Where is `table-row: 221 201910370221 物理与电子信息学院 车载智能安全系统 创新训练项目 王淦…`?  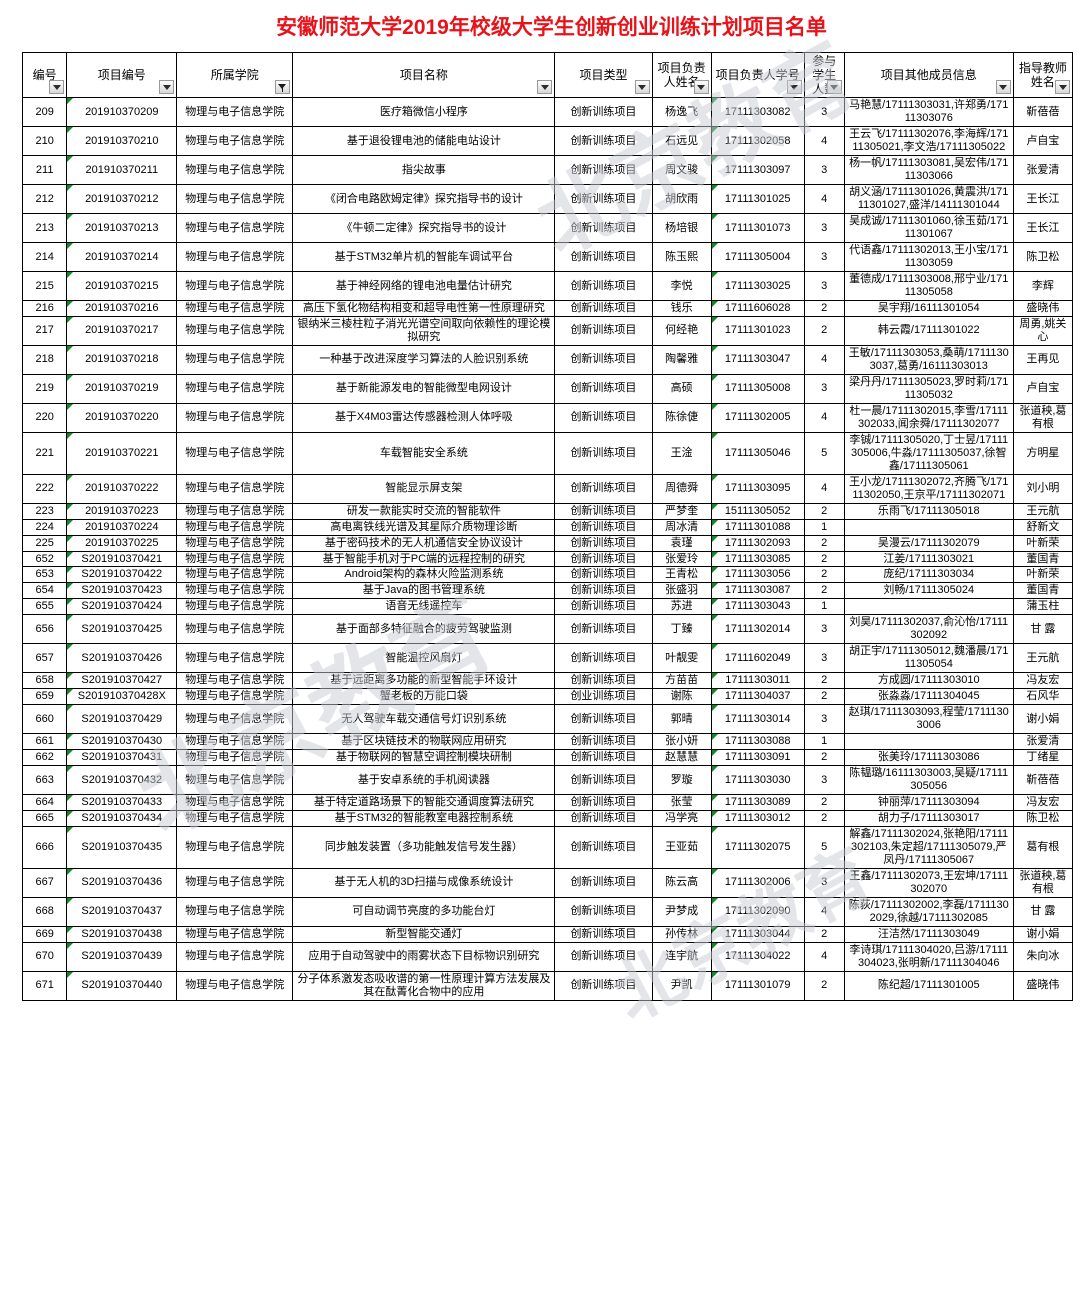
table-row: 221 201910370221 物理与电子信息学院 车载智能安全系统 创新训练项目 王淦… is located at coordinates (547, 453).